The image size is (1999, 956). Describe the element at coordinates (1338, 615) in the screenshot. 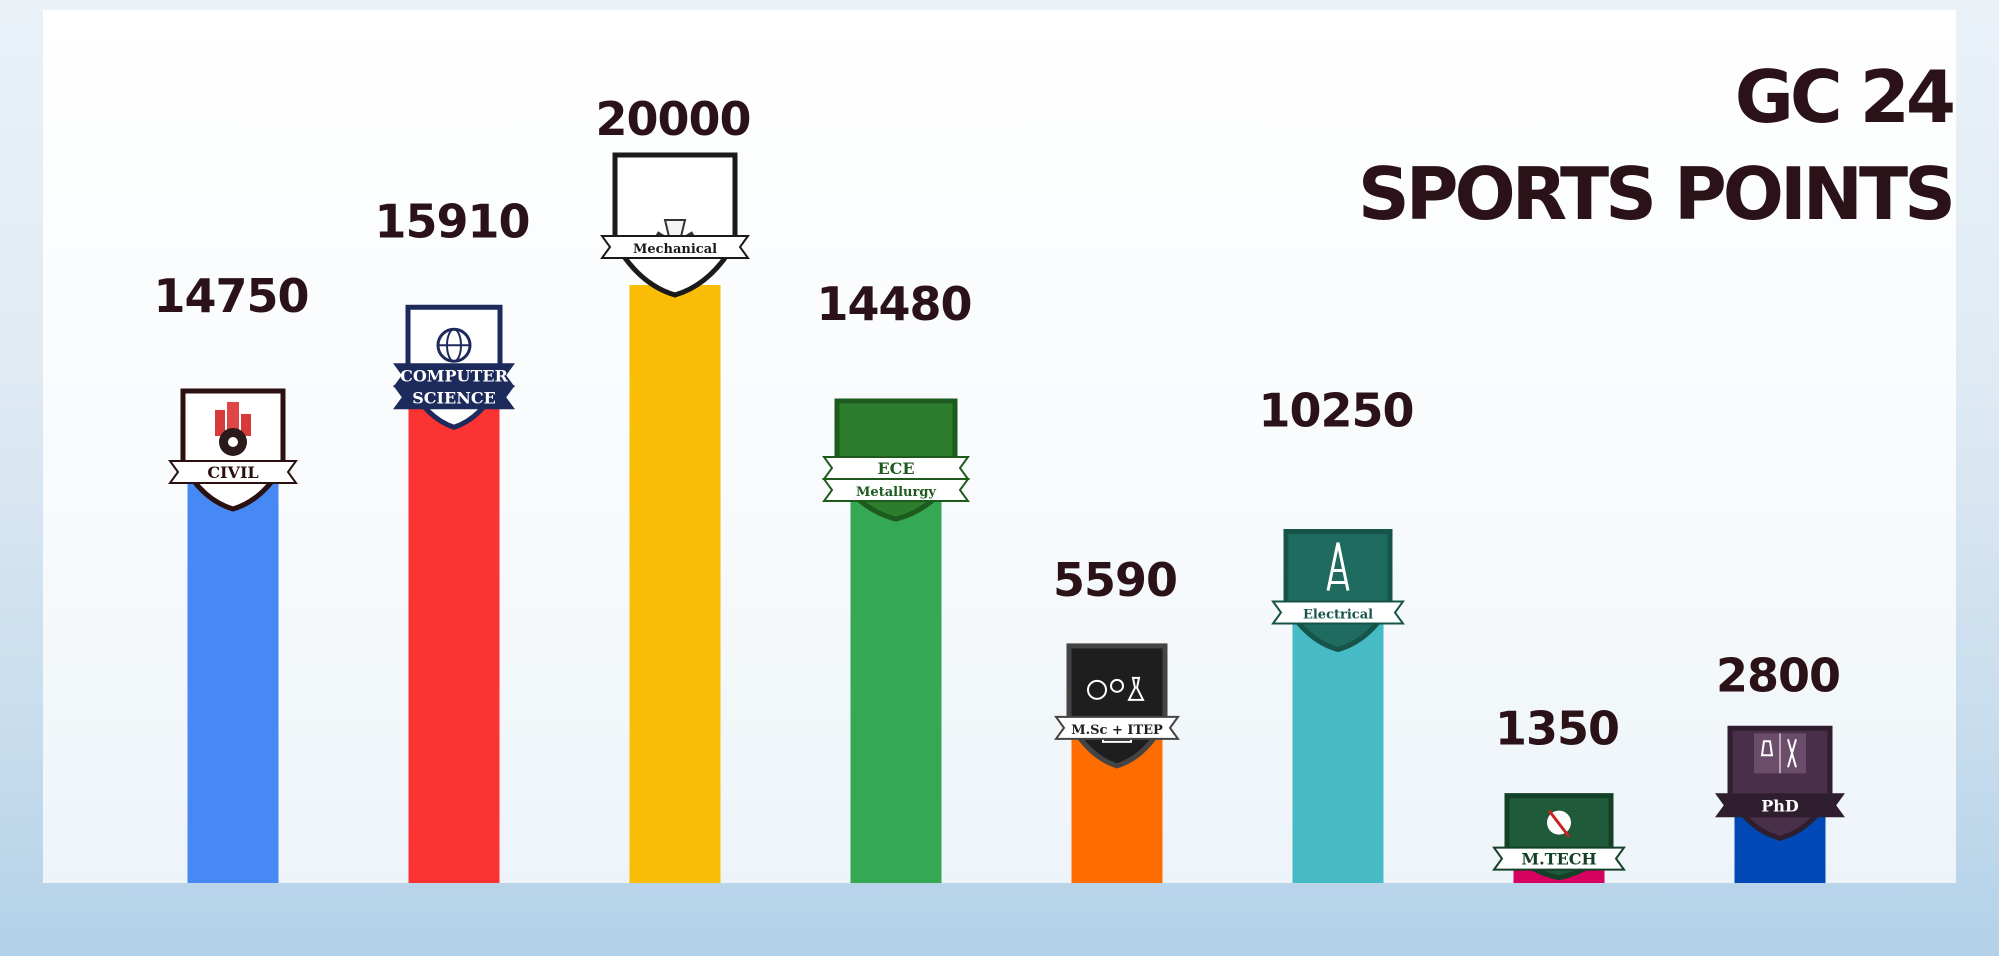

I see `crest-label: Electrical` at that location.